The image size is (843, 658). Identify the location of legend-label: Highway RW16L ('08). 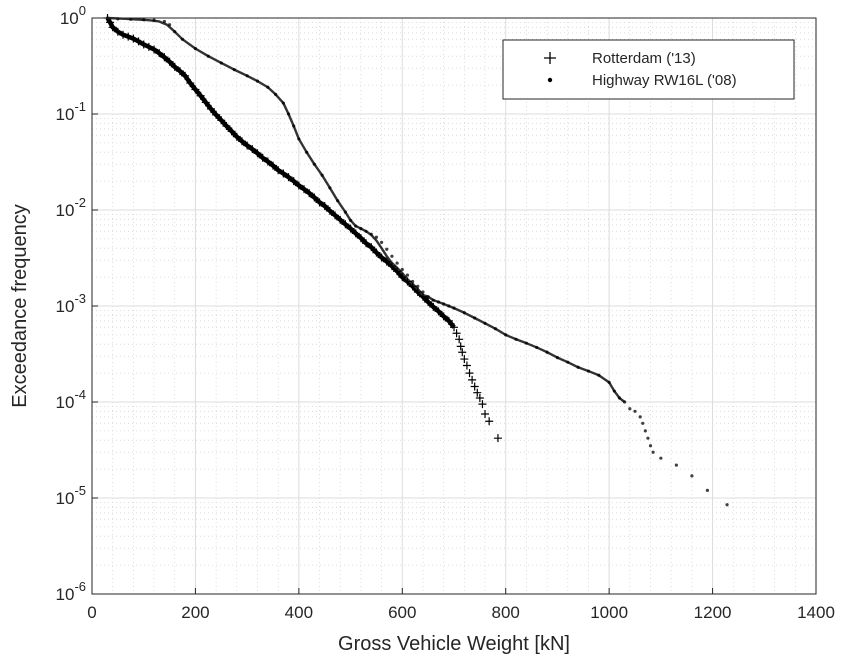
(664, 80).